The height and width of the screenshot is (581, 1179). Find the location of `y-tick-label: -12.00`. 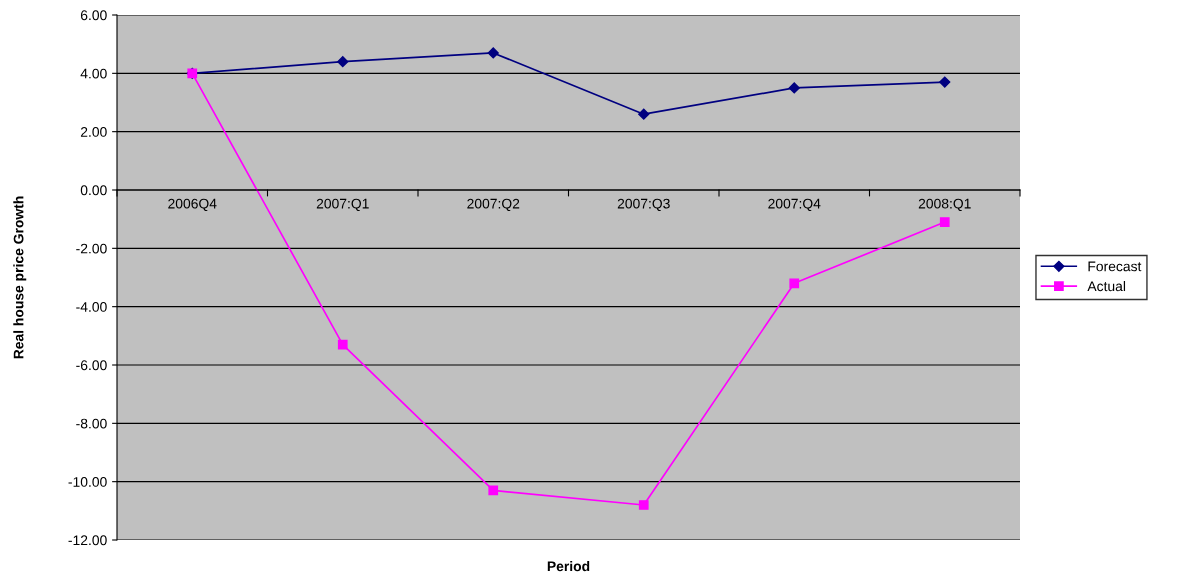

y-tick-label: -12.00 is located at coordinates (87, 540).